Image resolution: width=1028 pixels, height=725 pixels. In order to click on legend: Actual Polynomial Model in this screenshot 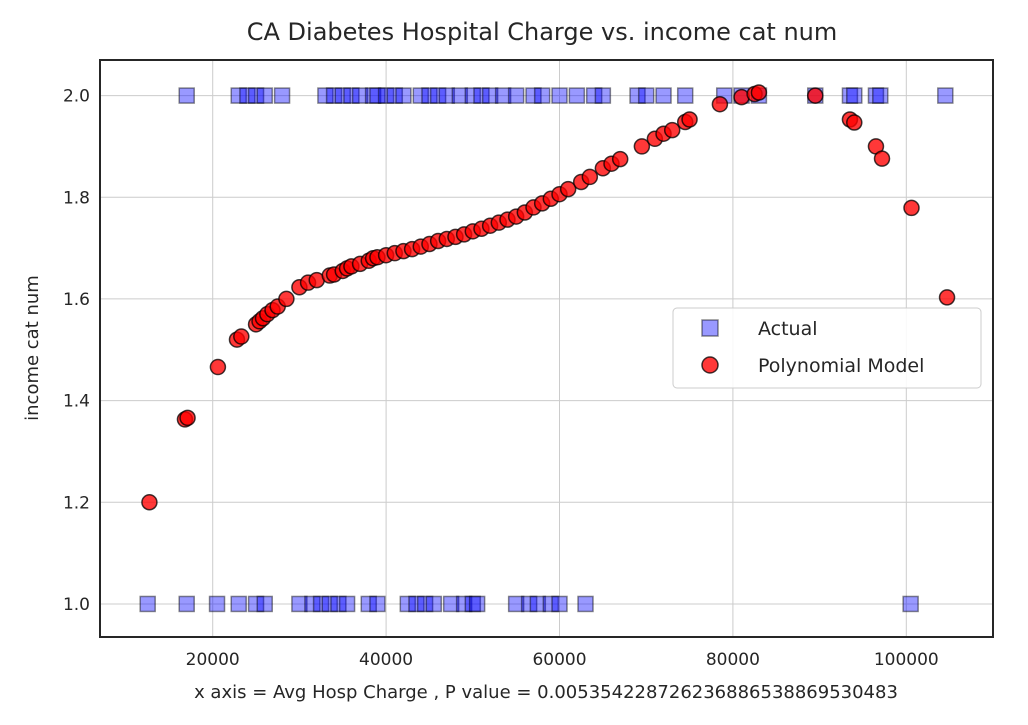, I will do `click(827, 348)`.